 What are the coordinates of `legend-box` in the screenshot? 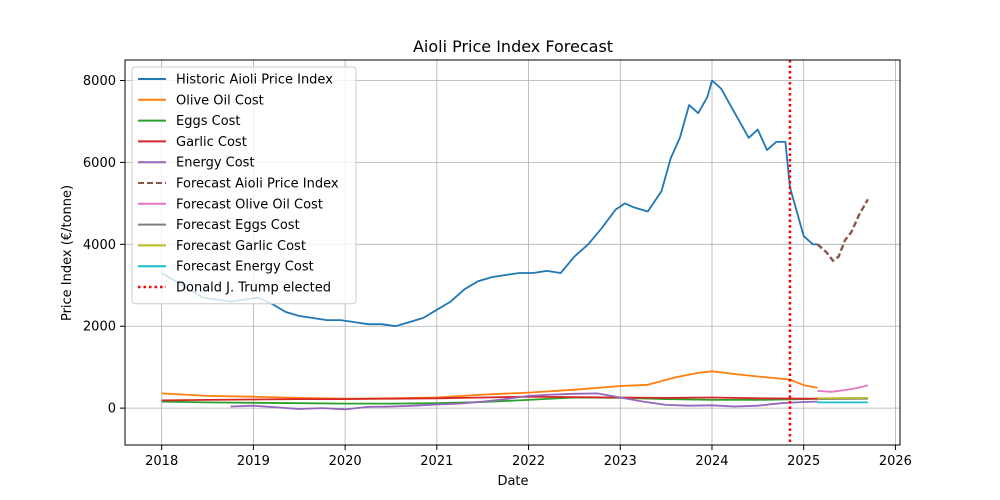 It's located at (244, 185).